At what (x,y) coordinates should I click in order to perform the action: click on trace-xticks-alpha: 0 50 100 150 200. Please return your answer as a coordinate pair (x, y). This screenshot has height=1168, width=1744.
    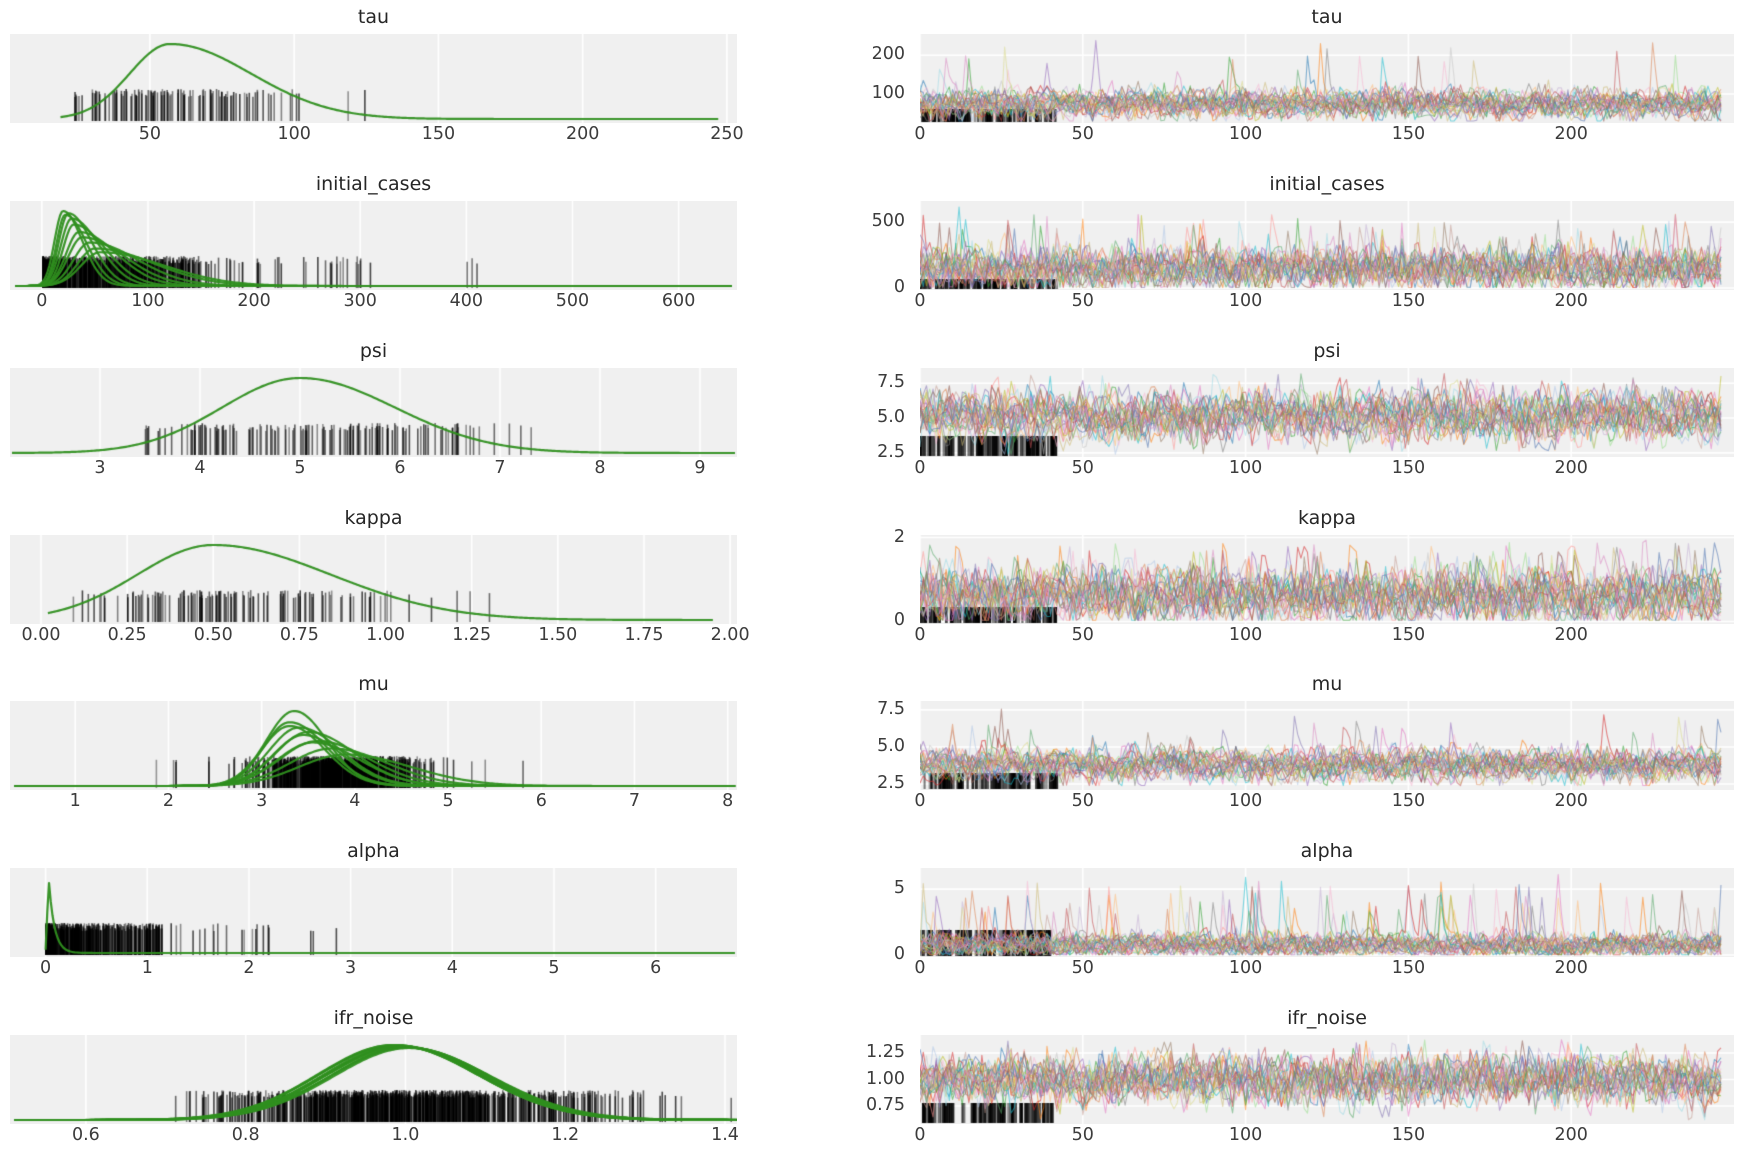
    Looking at the image, I should click on (1324, 970).